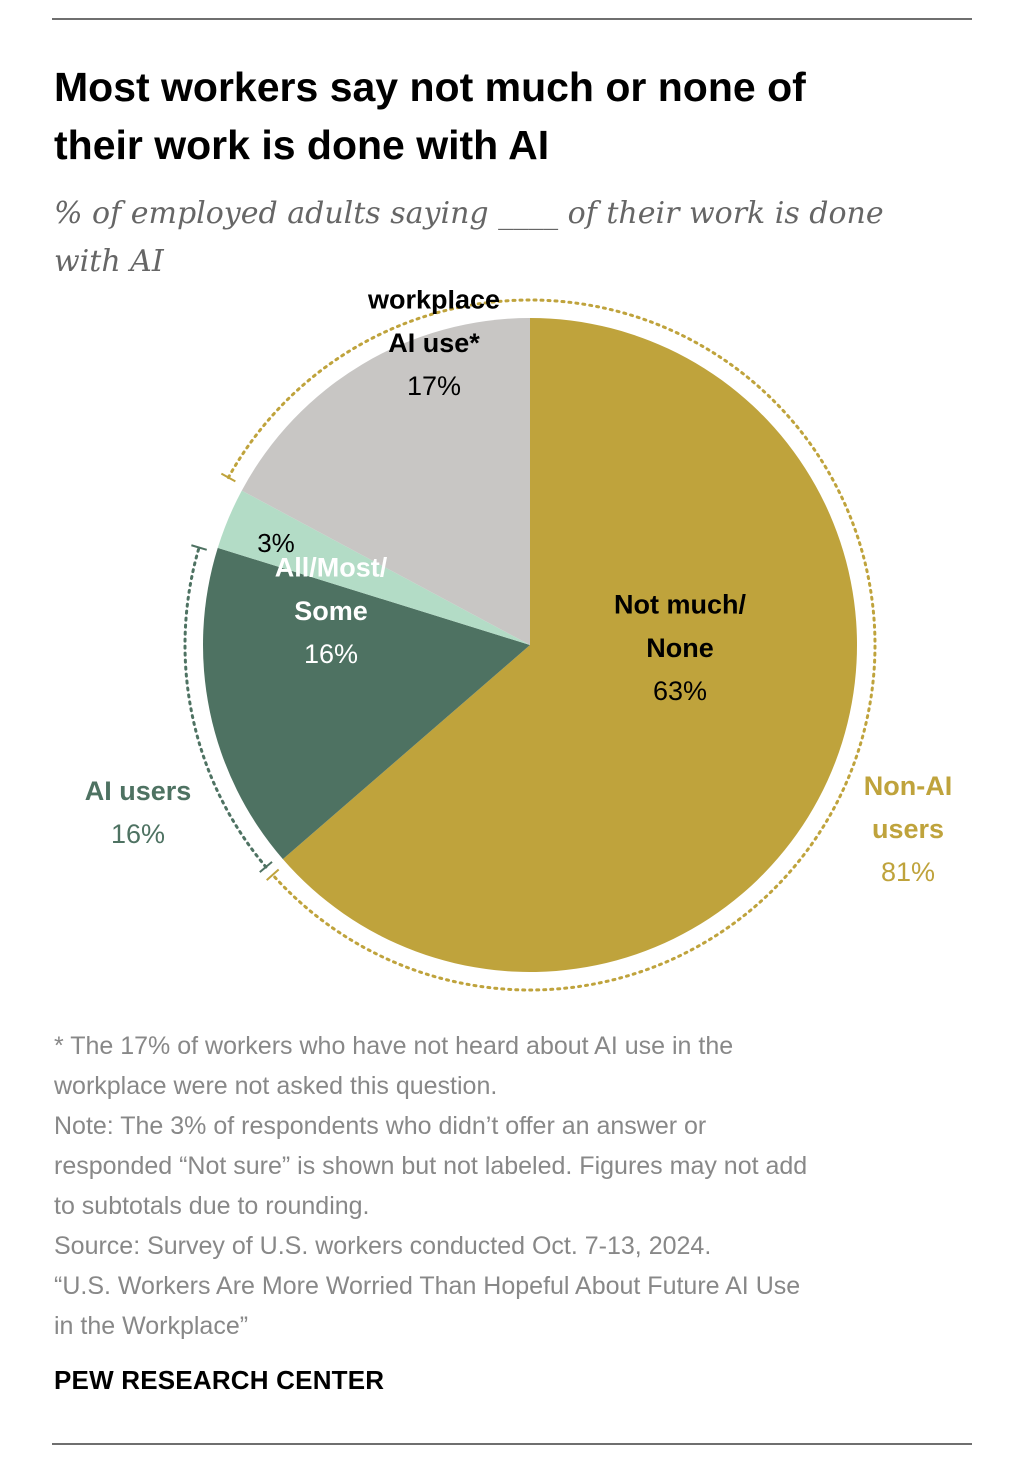  What do you see at coordinates (680, 605) in the screenshot?
I see `slice-label-0-line-0: Not much/` at bounding box center [680, 605].